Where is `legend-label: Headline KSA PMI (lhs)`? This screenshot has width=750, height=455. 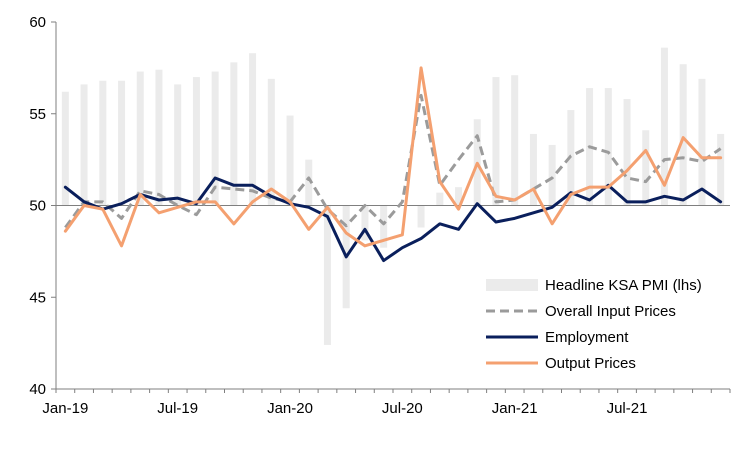 legend-label: Headline KSA PMI (lhs) is located at coordinates (623, 285).